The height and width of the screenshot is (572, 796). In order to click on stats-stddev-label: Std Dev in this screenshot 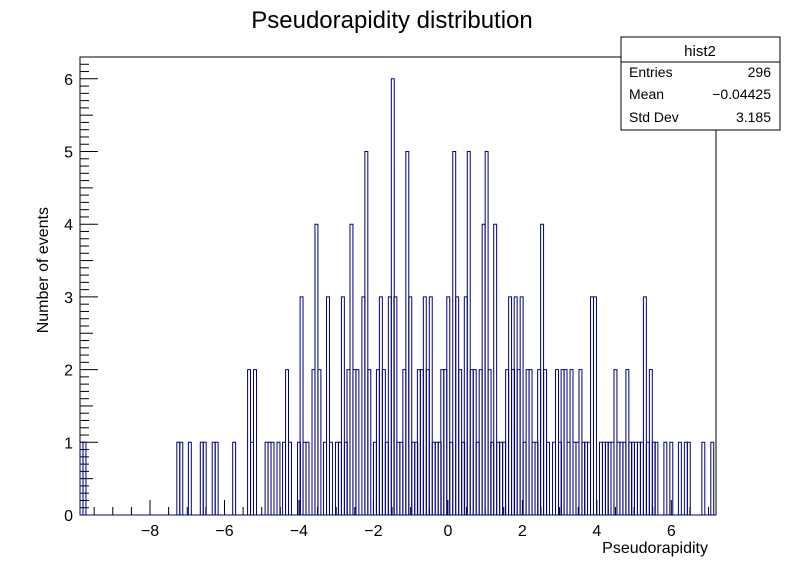, I will do `click(654, 117)`.